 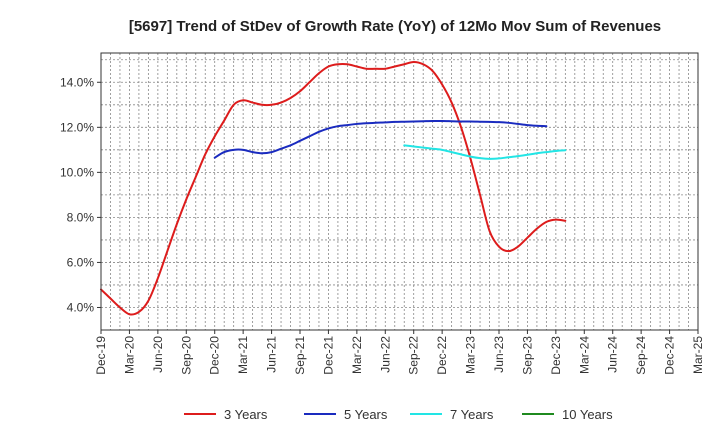 What do you see at coordinates (77, 127) in the screenshot?
I see `y-tick-label: 12.0%` at bounding box center [77, 127].